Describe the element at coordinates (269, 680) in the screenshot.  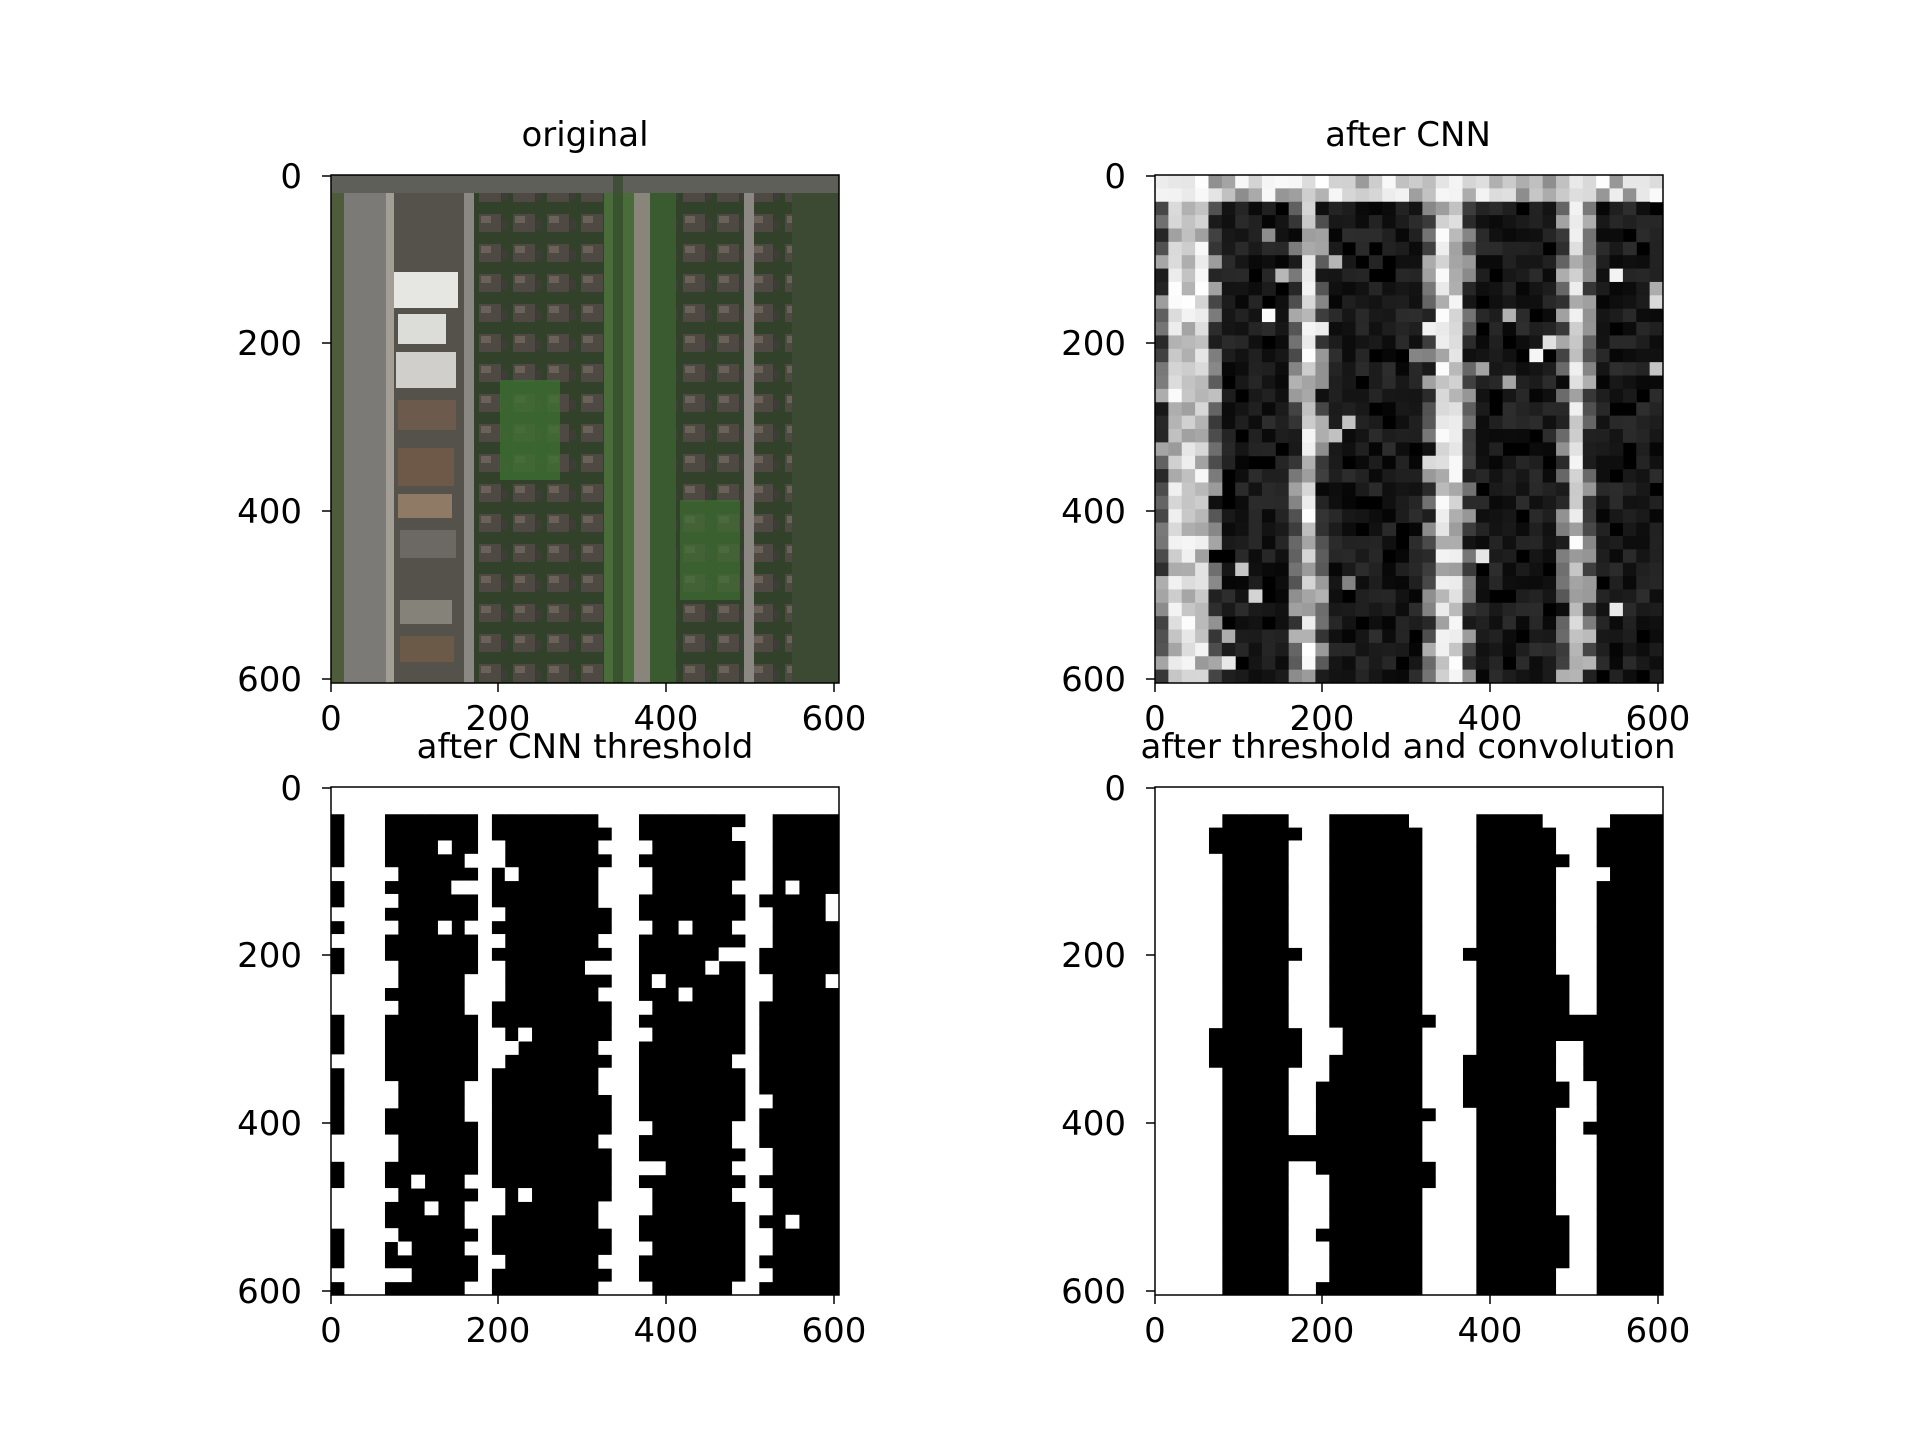
I see `y-tick-label: 600` at that location.